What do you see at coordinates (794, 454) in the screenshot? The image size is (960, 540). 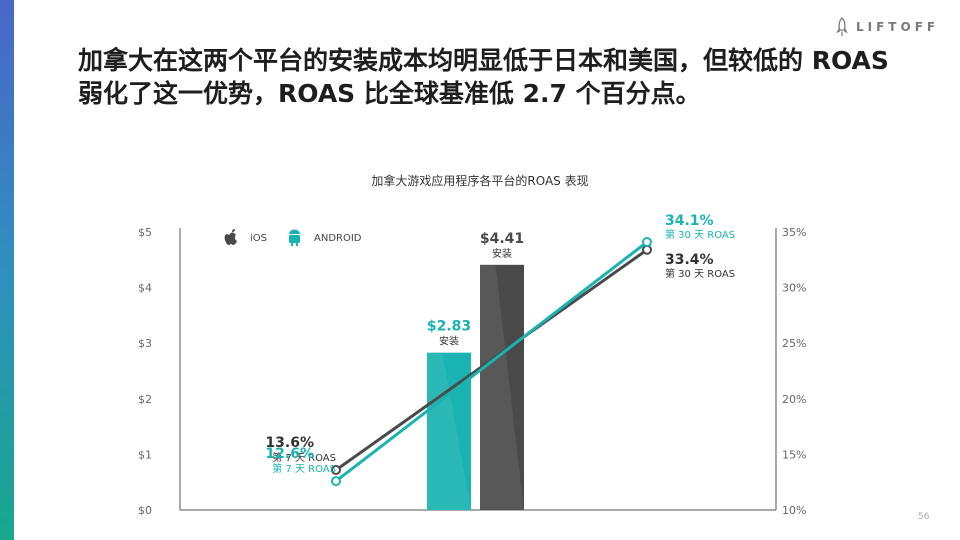 I see `right-tick-label: 15%` at bounding box center [794, 454].